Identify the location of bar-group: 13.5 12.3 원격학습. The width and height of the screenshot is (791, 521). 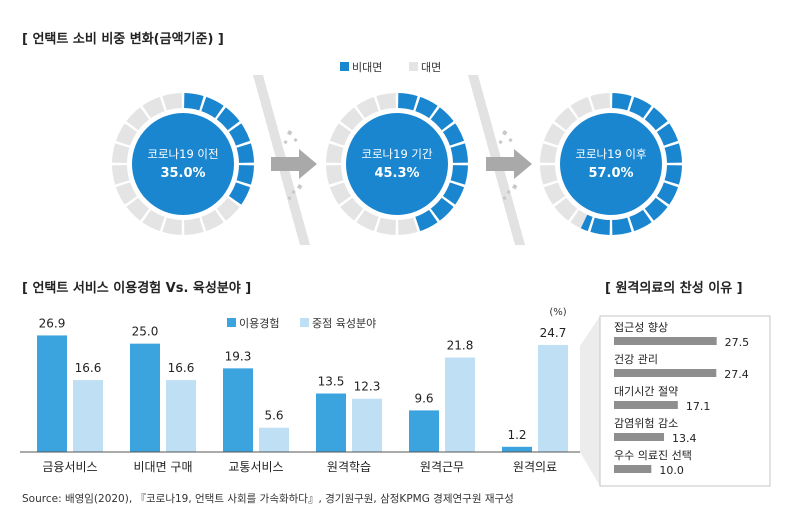
(349, 424).